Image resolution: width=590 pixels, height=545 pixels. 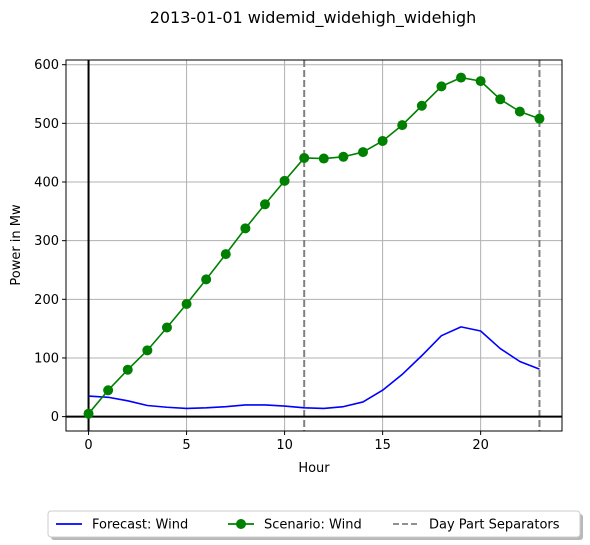 What do you see at coordinates (186, 445) in the screenshot?
I see `x-tick-label: 5` at bounding box center [186, 445].